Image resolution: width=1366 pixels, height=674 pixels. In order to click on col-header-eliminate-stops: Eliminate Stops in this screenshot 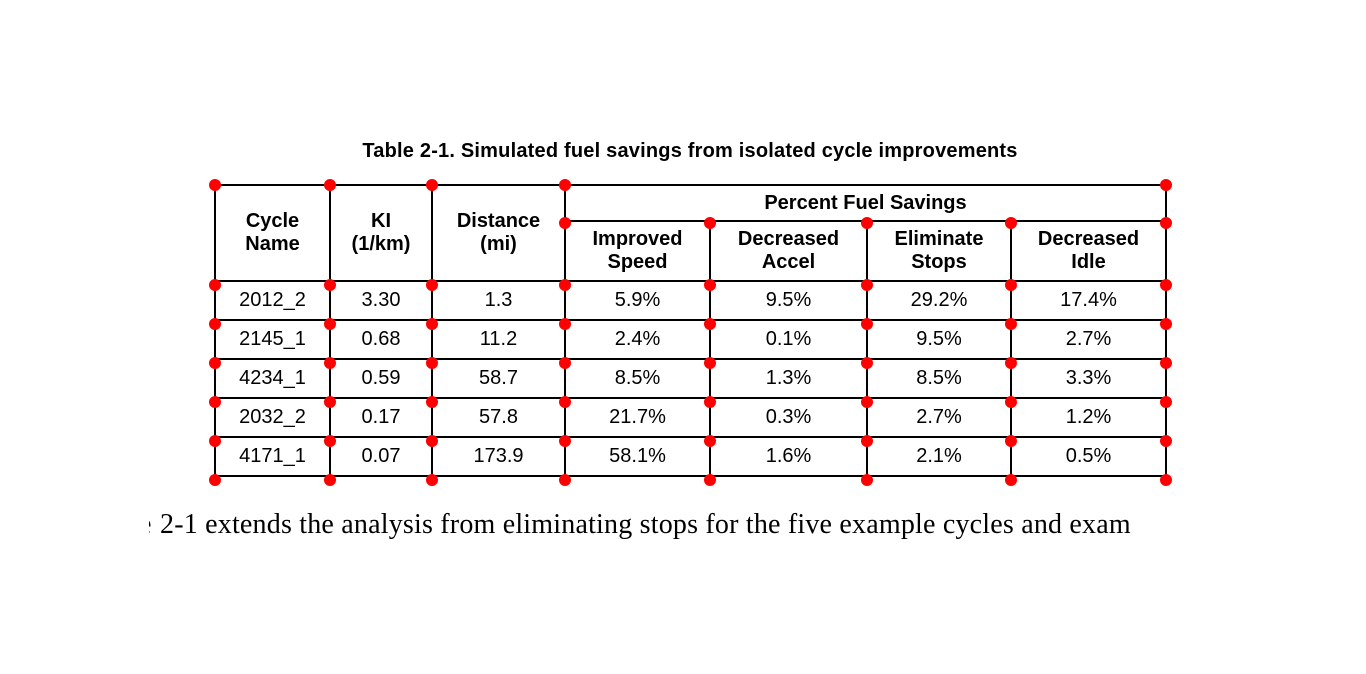, I will do `click(939, 251)`.